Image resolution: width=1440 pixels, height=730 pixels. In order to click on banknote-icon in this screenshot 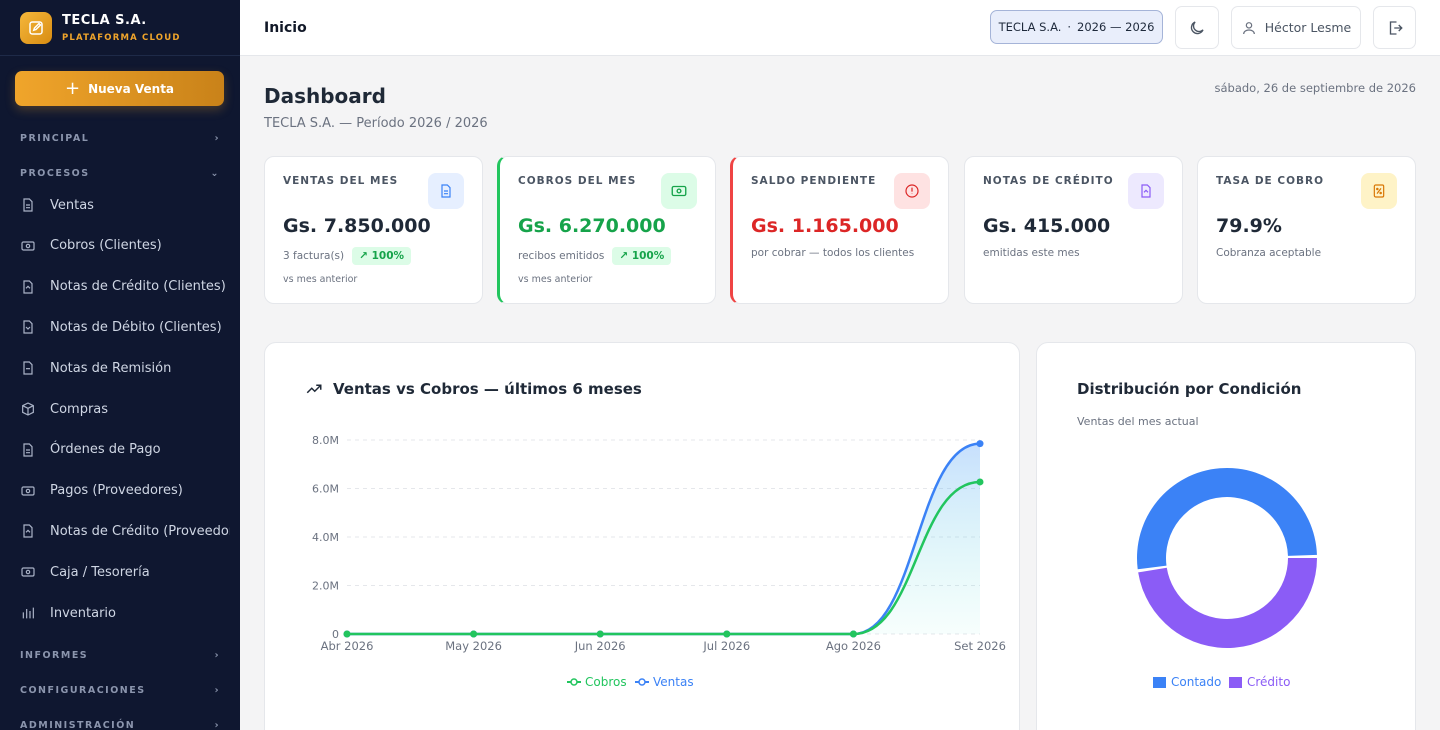, I will do `click(679, 191)`.